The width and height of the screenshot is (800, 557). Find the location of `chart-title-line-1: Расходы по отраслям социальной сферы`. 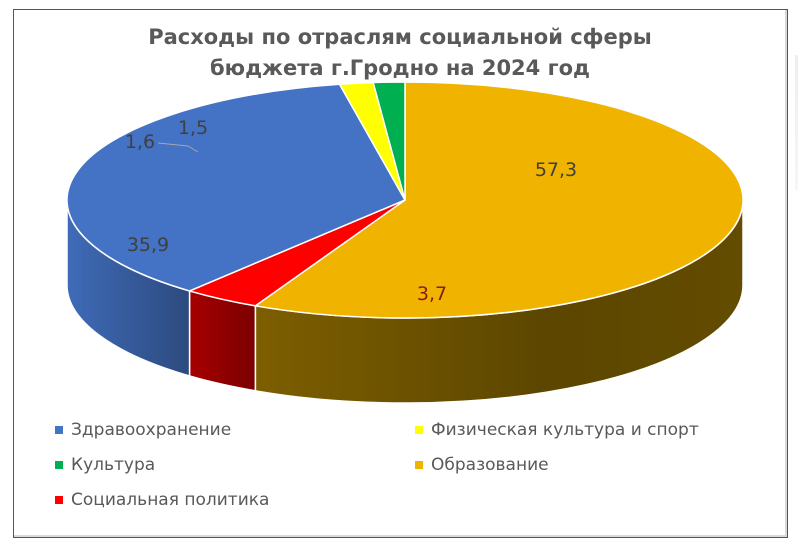

chart-title-line-1: Расходы по отраслям социальной сферы is located at coordinates (400, 37).